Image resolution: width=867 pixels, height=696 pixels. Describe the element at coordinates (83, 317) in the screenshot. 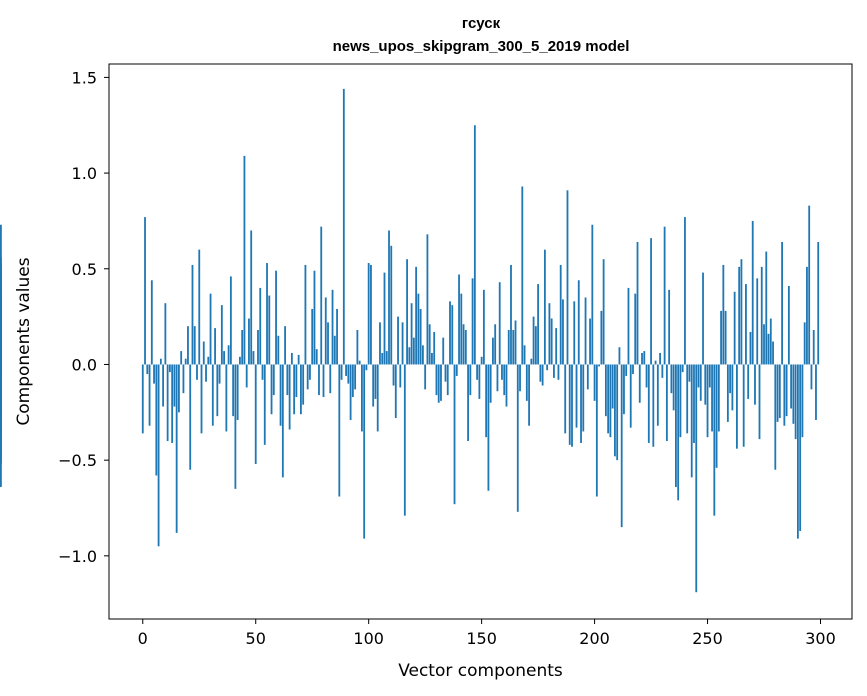

I see `y-axis-ticks: −1.0 −0.5 0.0 0.5 1.0 1.5` at that location.